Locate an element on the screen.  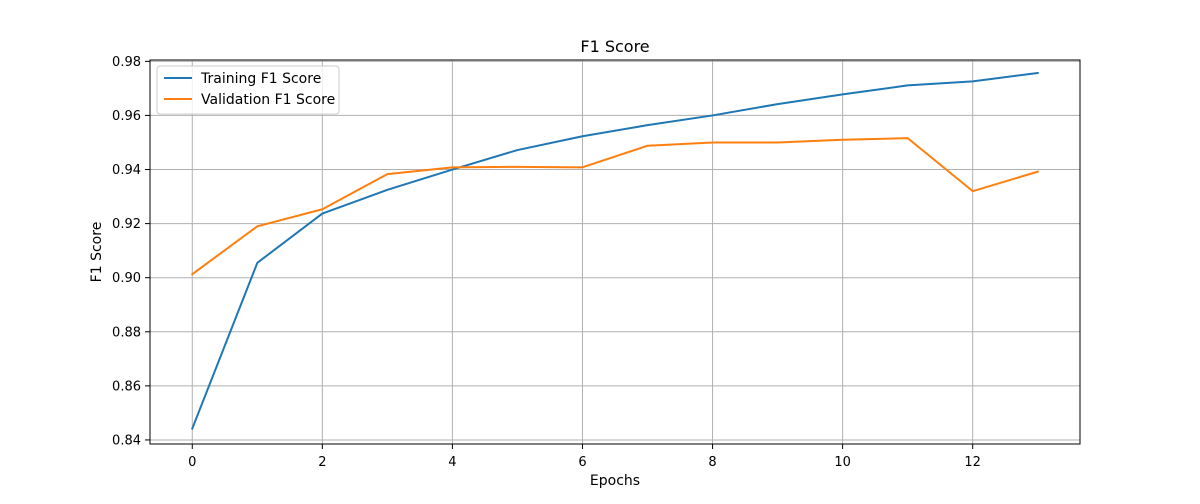
y-tick-label: 0.84 is located at coordinates (126, 440).